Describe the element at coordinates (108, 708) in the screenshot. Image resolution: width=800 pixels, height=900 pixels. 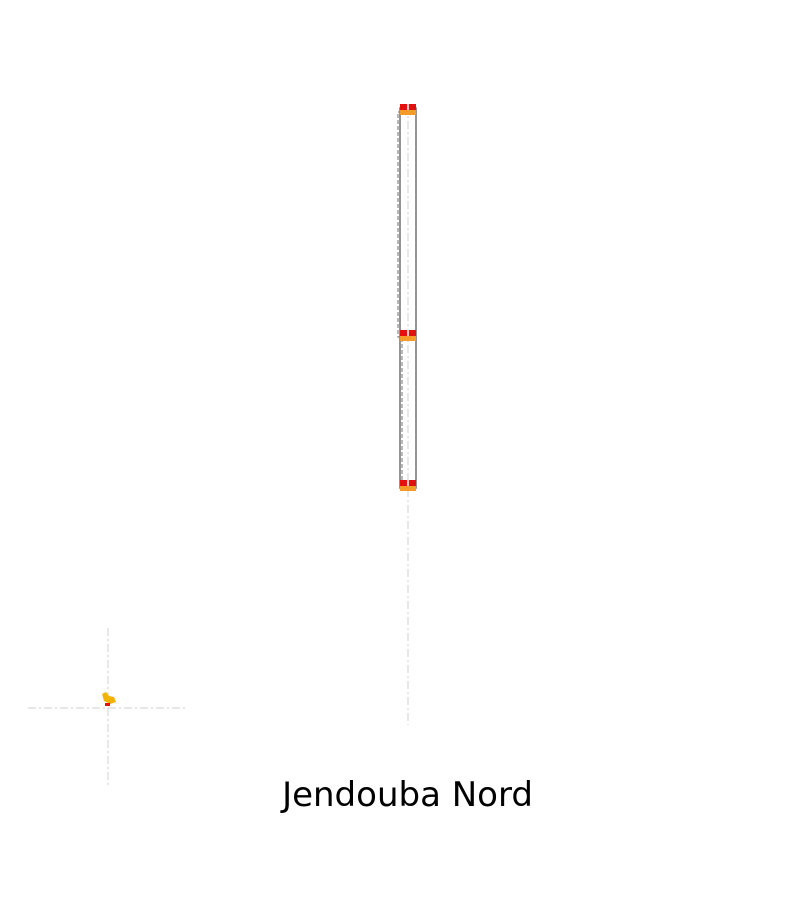
I see `orientation-marker` at that location.